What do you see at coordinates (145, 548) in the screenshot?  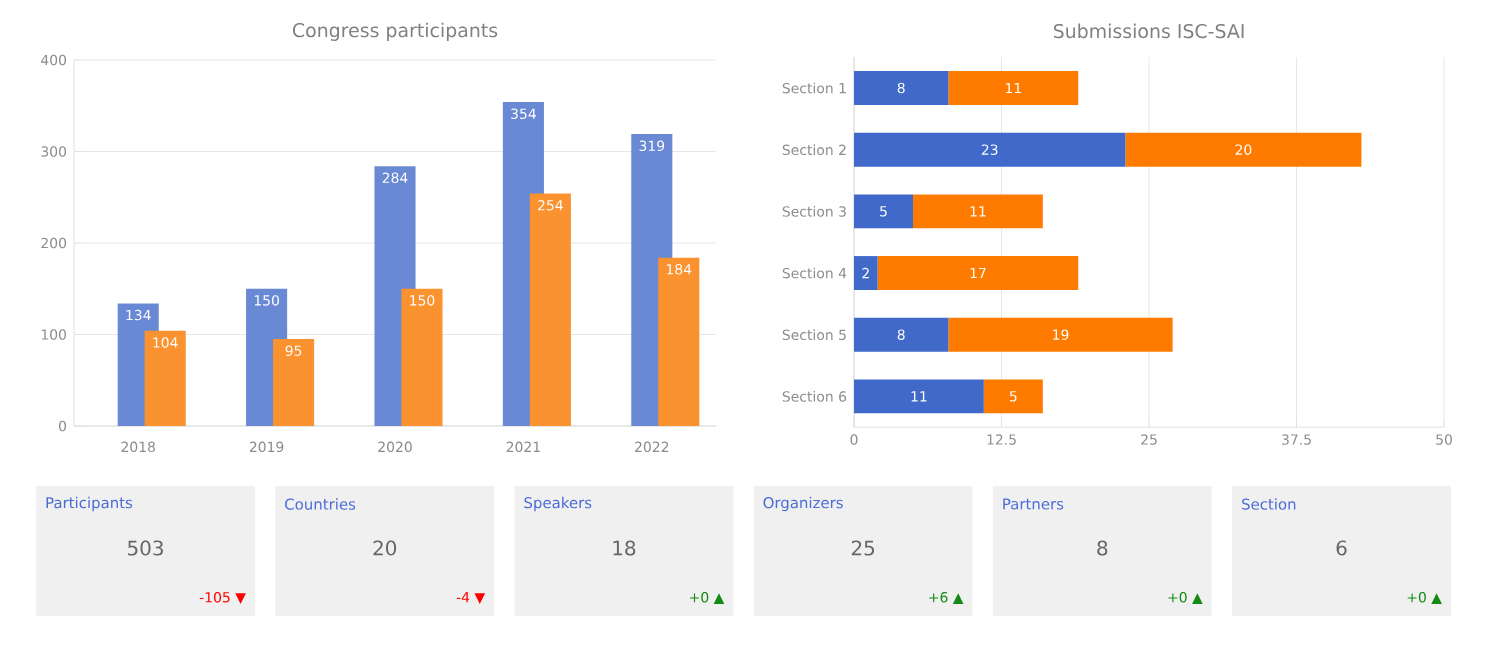 I see `text: 503` at bounding box center [145, 548].